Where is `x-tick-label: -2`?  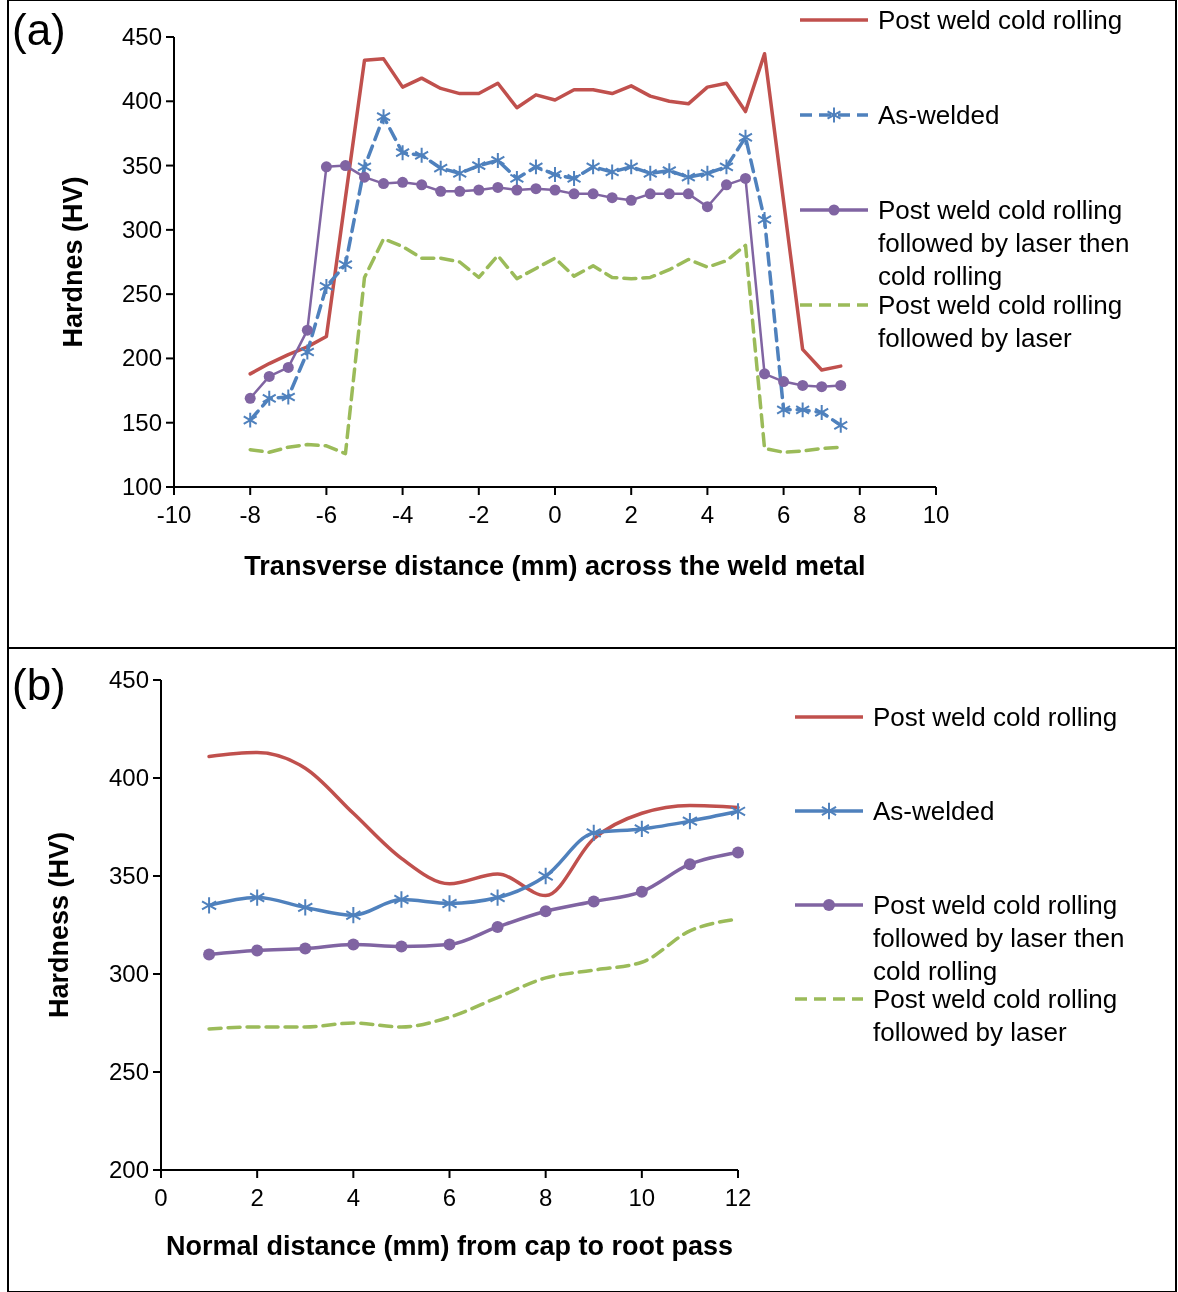 x-tick-label: -2 is located at coordinates (479, 514).